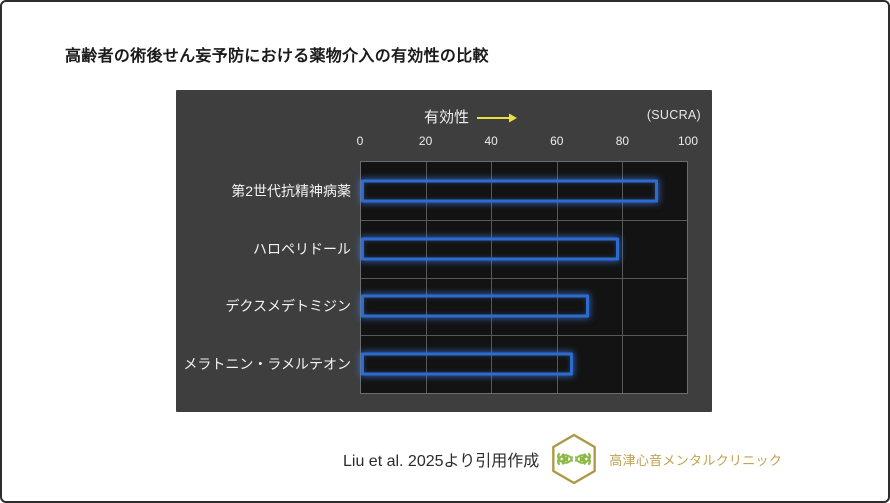 Image resolution: width=890 pixels, height=503 pixels. I want to click on sucra-unit-label: (SUCRA), so click(673, 115).